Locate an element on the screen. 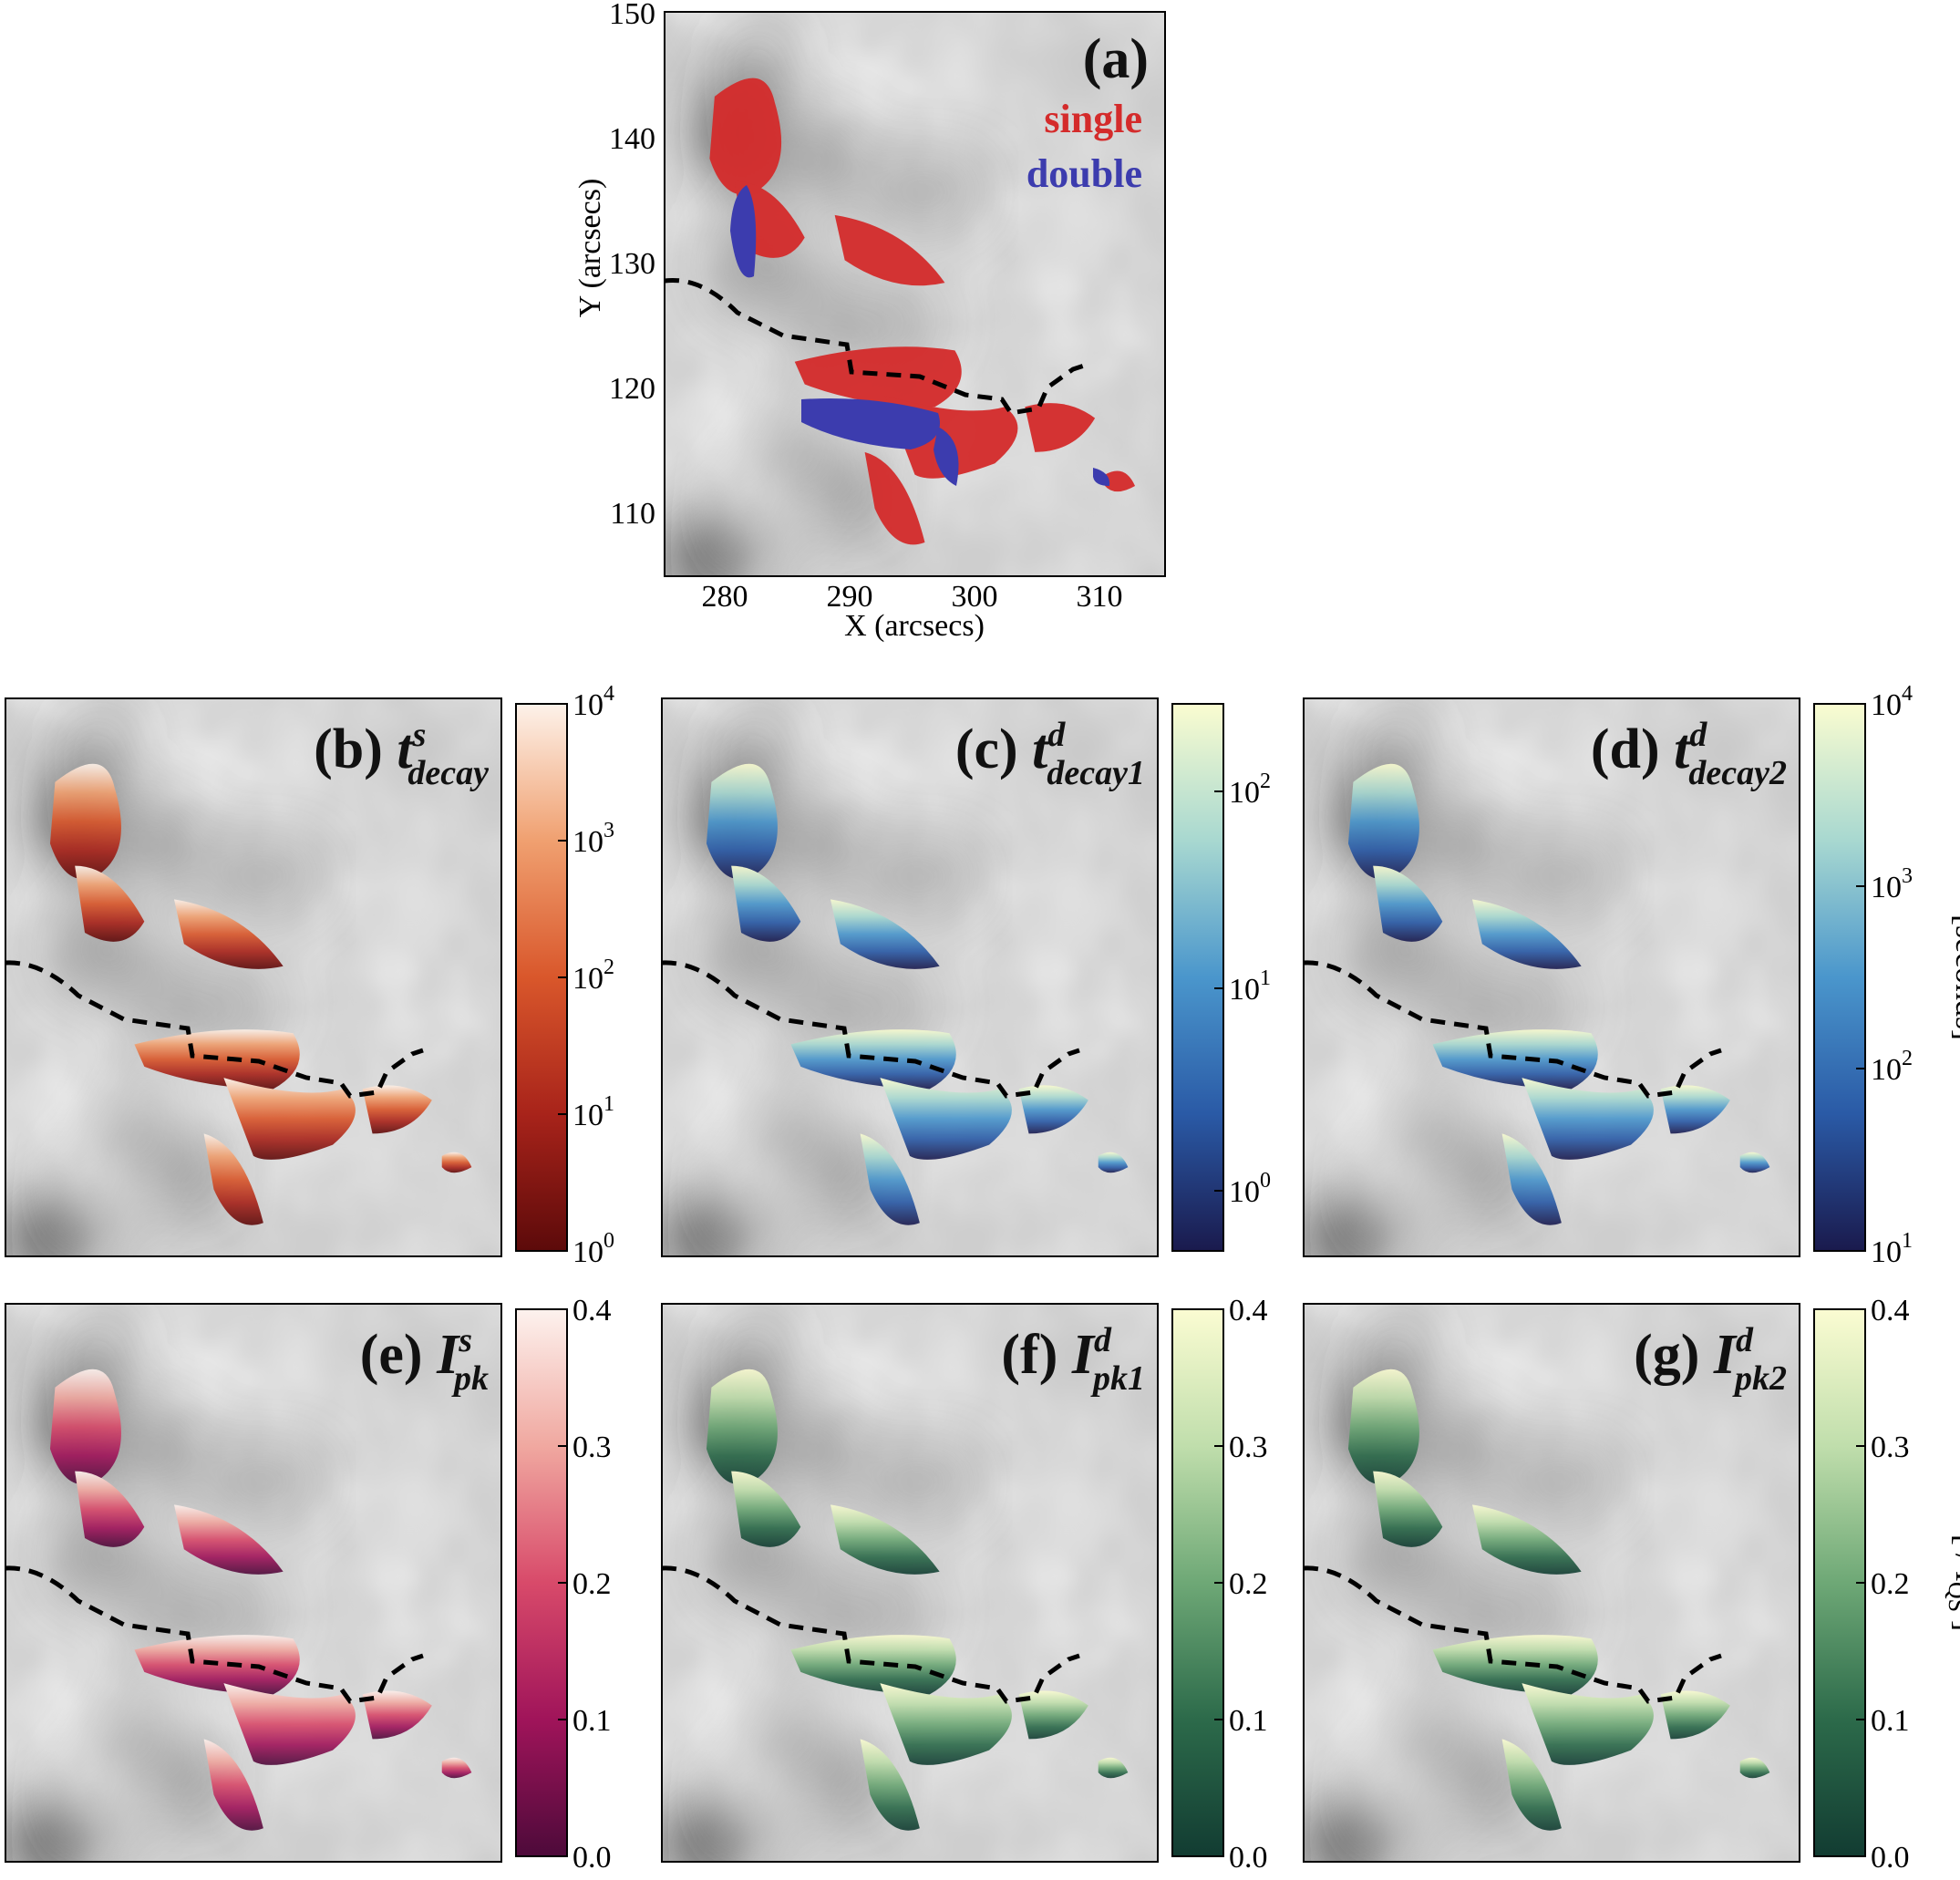 This screenshot has width=1960, height=1880. panel-c-neutral-line is located at coordinates (870, 1030).